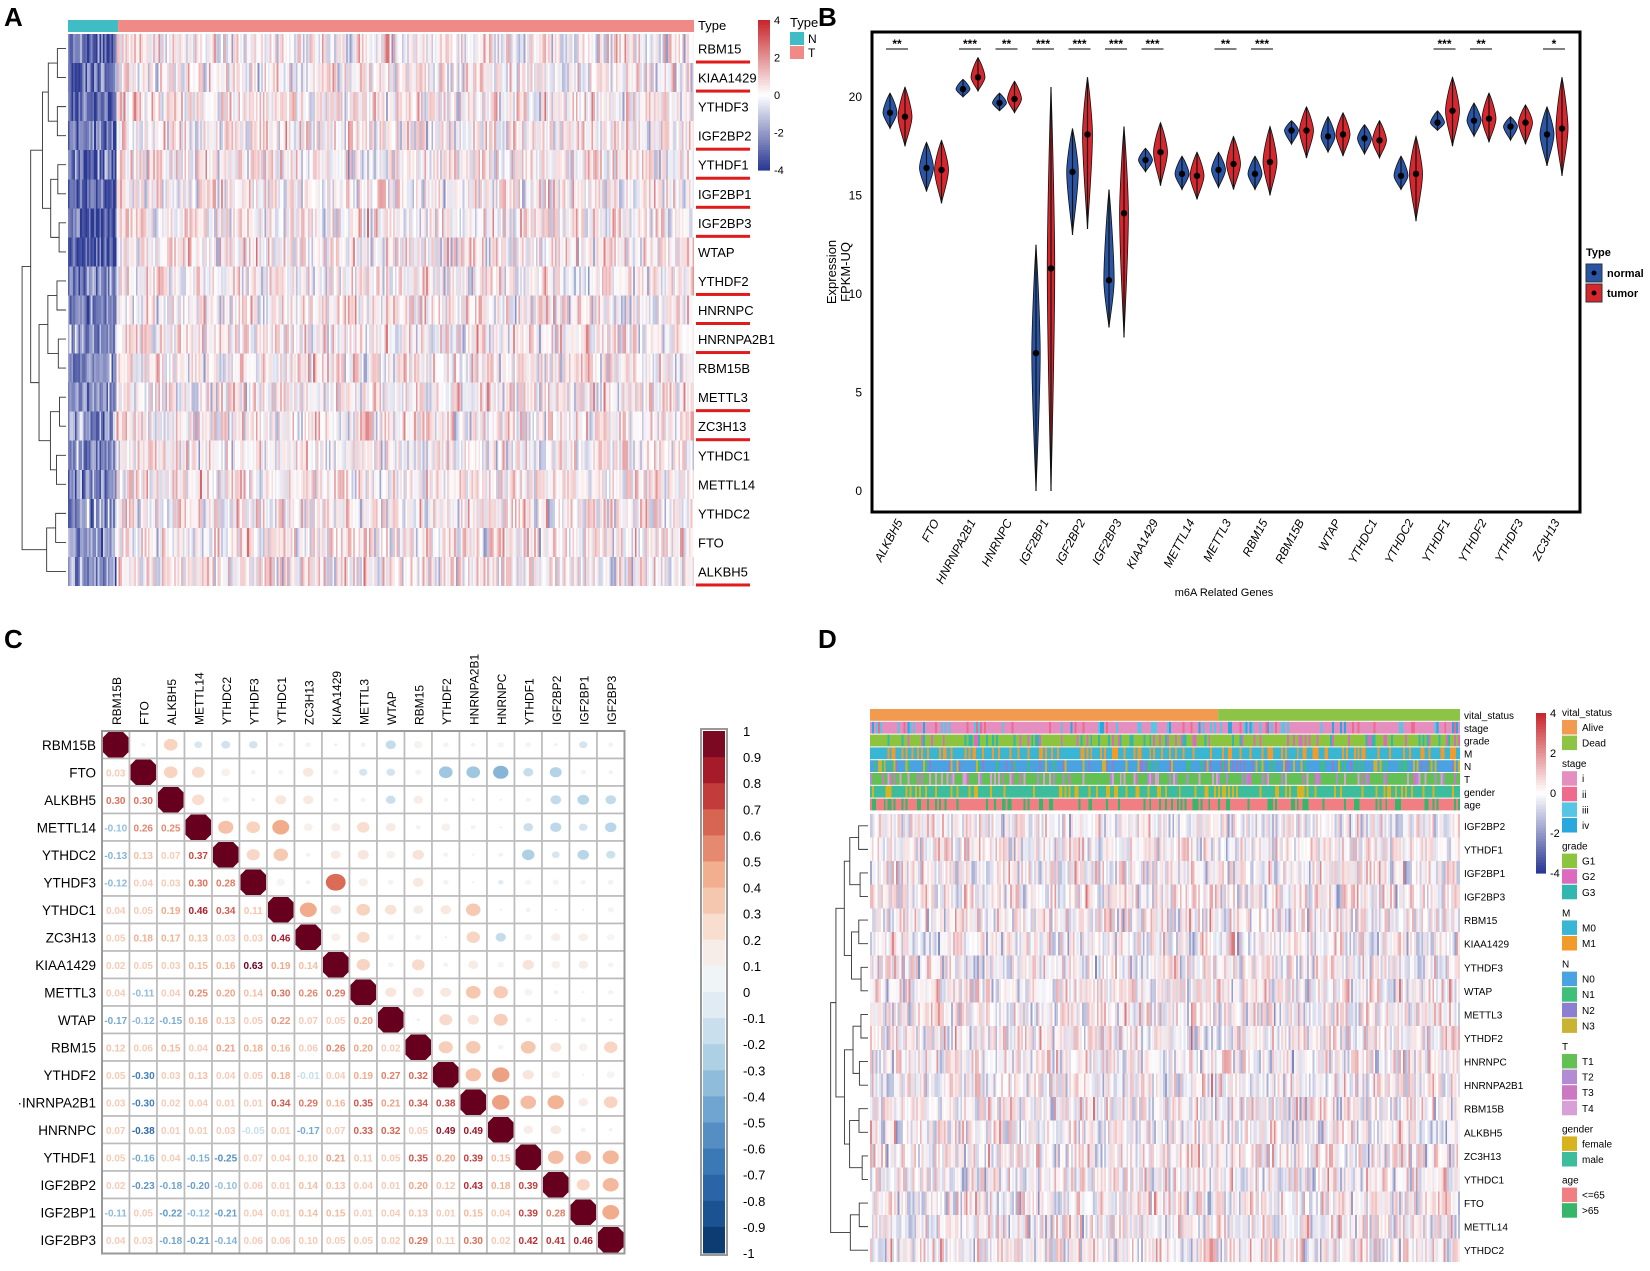 The width and height of the screenshot is (1650, 1271). Describe the element at coordinates (856, 294) in the screenshot. I see `y-tick-label: 10` at that location.